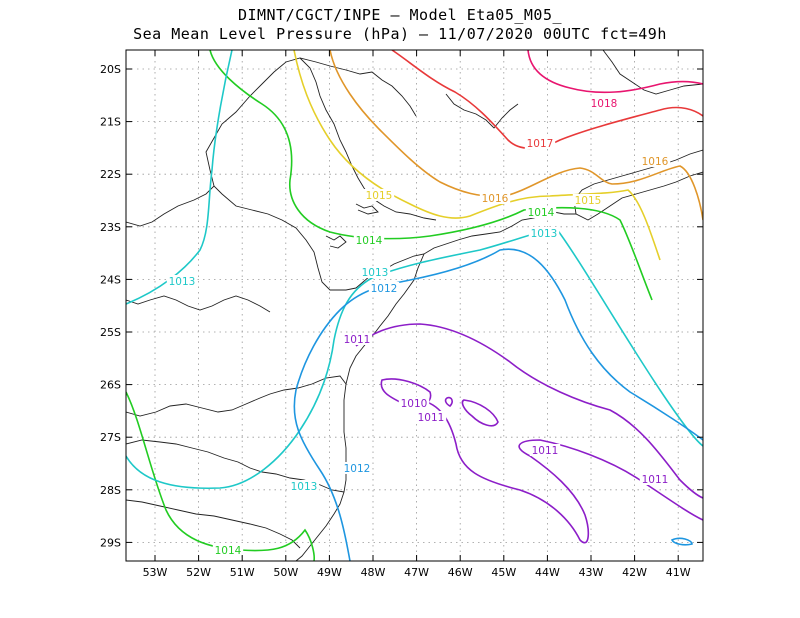 Image resolution: width=800 pixels, height=618 pixels. Describe the element at coordinates (110, 174) in the screenshot. I see `lat-tick-label: 22S` at that location.